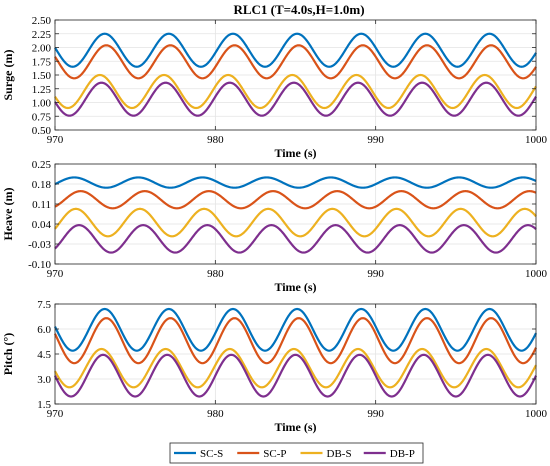  I want to click on y-tick-label: 2.50, so click(42, 21).